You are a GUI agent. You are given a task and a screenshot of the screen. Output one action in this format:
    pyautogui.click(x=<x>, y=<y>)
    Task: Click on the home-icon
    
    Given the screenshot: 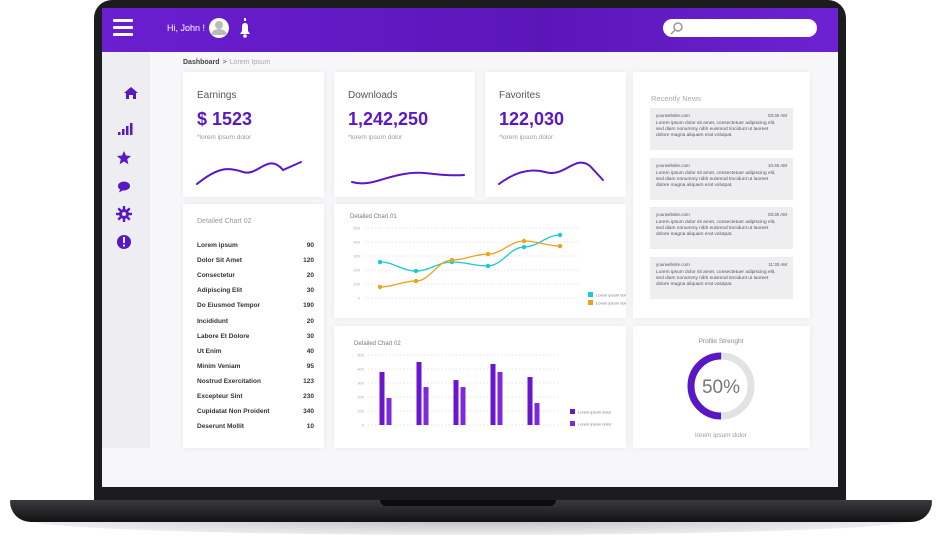 What is the action you would take?
    pyautogui.click(x=131, y=93)
    